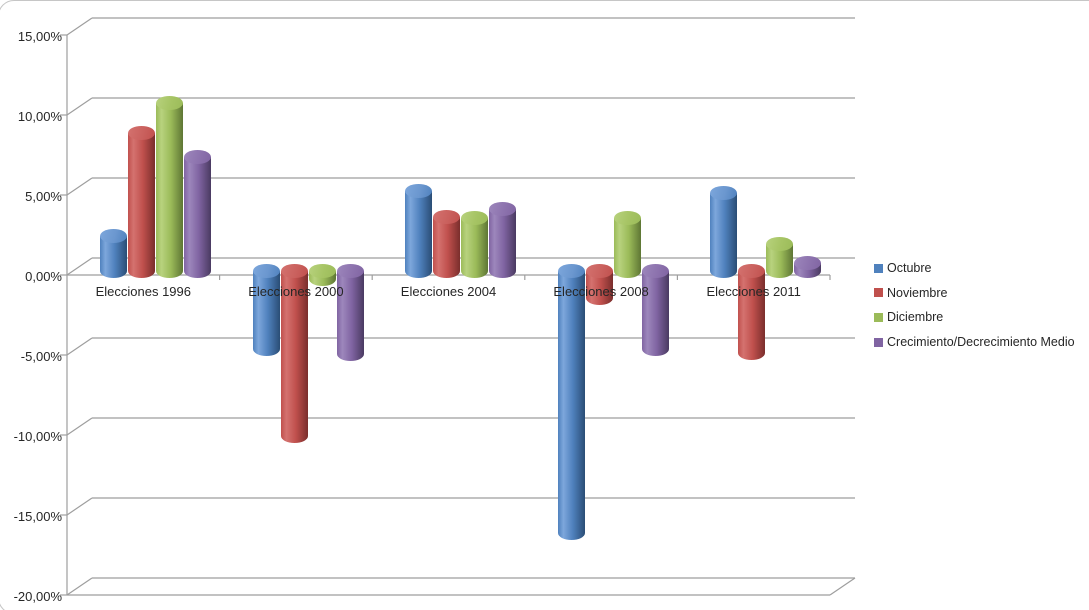 This screenshot has width=1089, height=610. Describe the element at coordinates (974, 317) in the screenshot. I see `legend-item-diciembre: Diciembre` at that location.